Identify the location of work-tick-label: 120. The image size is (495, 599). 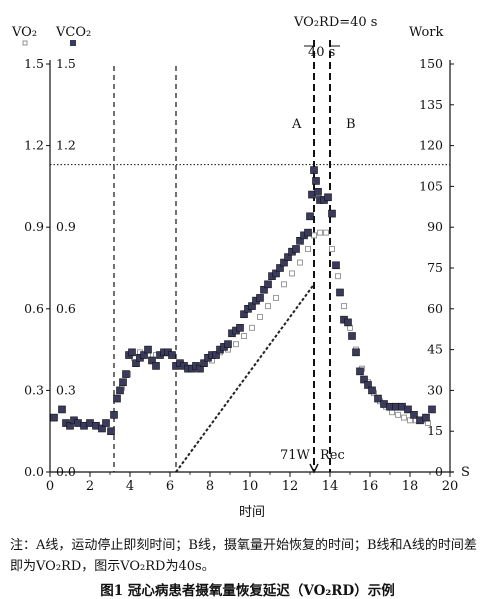
(431, 145).